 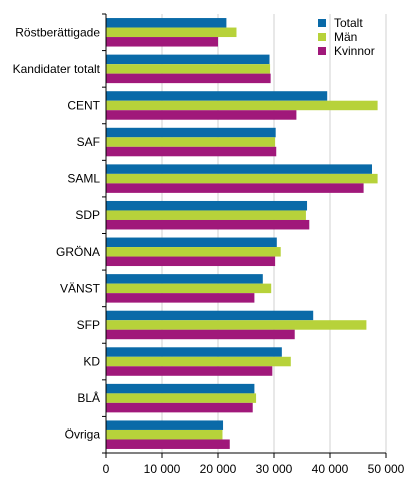 What do you see at coordinates (354, 51) in the screenshot?
I see `legend-label: Kvinnor` at bounding box center [354, 51].